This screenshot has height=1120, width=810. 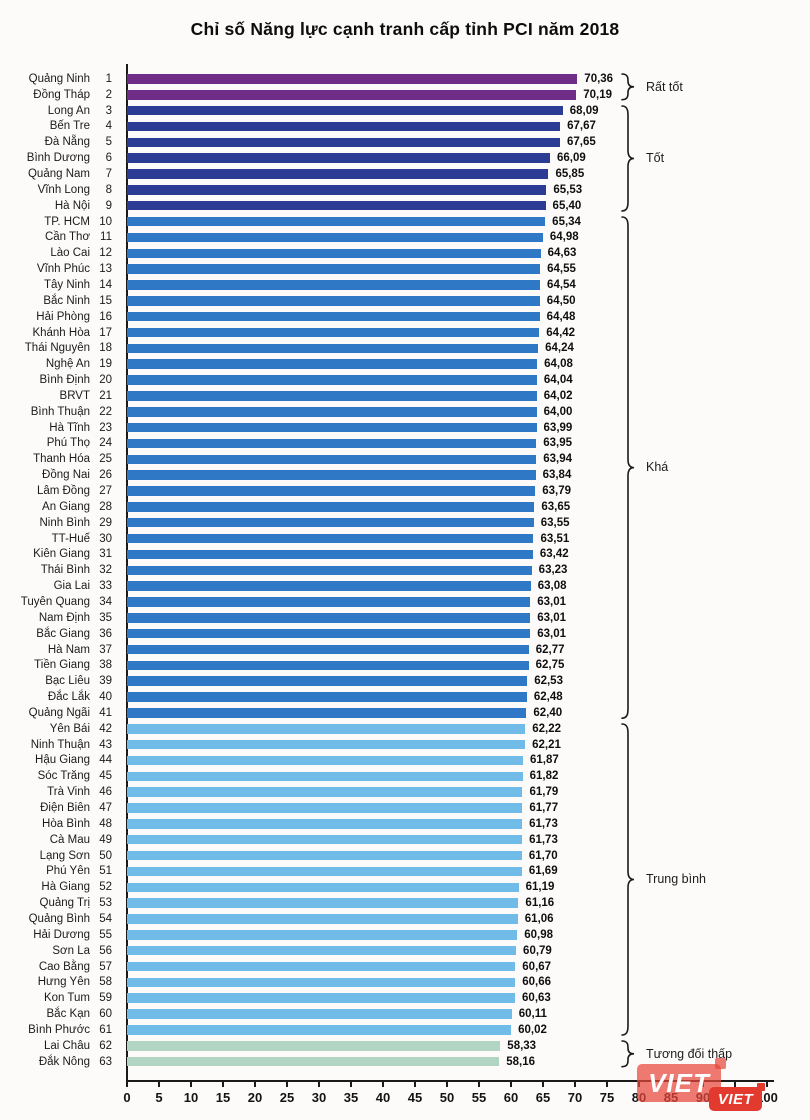 I want to click on bar-row: Vĩnh Phúc 13 64,55, so click(x=405, y=269).